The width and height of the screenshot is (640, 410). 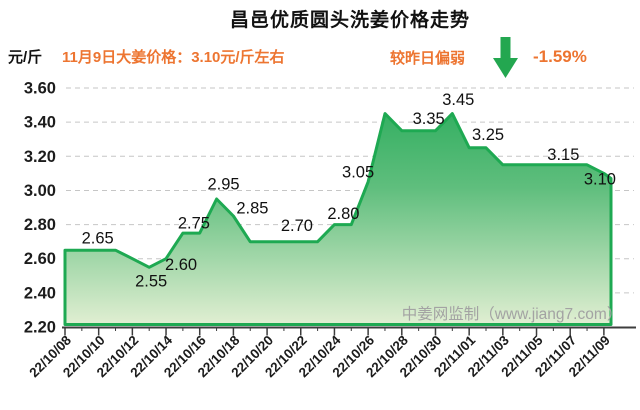 What do you see at coordinates (600, 180) in the screenshot?
I see `data-label: 3.10` at bounding box center [600, 180].